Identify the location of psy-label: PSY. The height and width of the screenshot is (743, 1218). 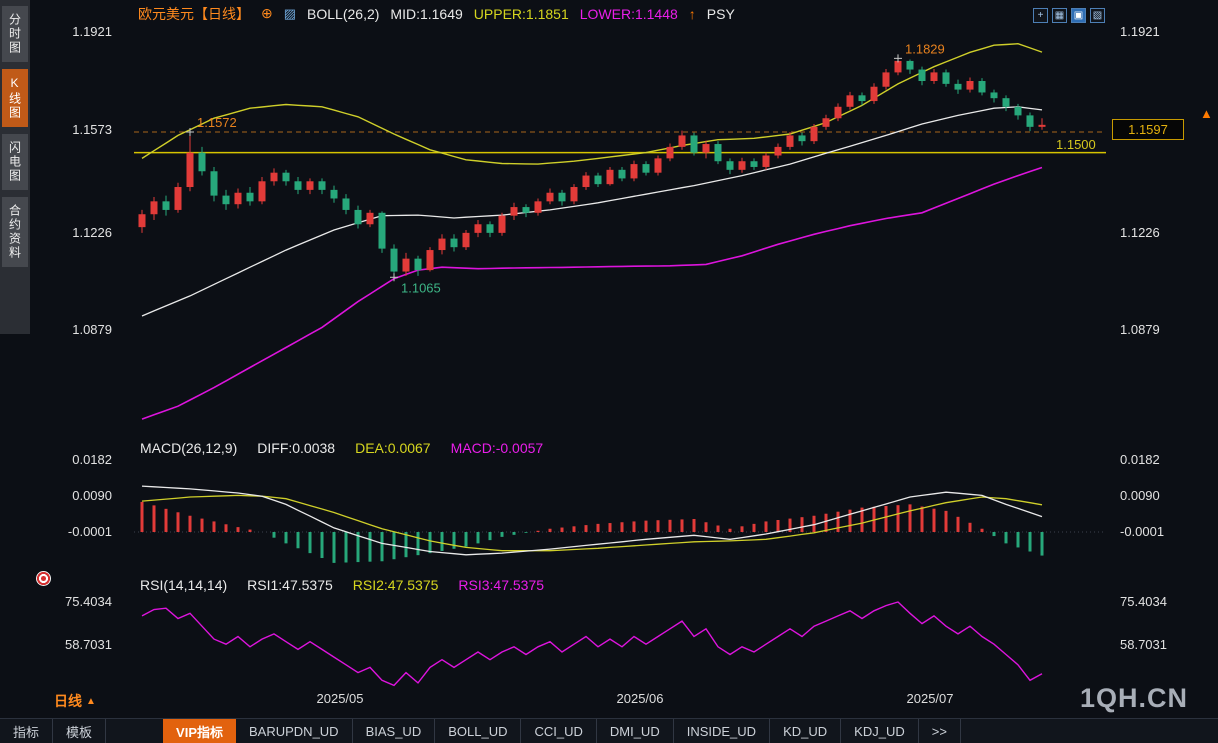
(720, 13).